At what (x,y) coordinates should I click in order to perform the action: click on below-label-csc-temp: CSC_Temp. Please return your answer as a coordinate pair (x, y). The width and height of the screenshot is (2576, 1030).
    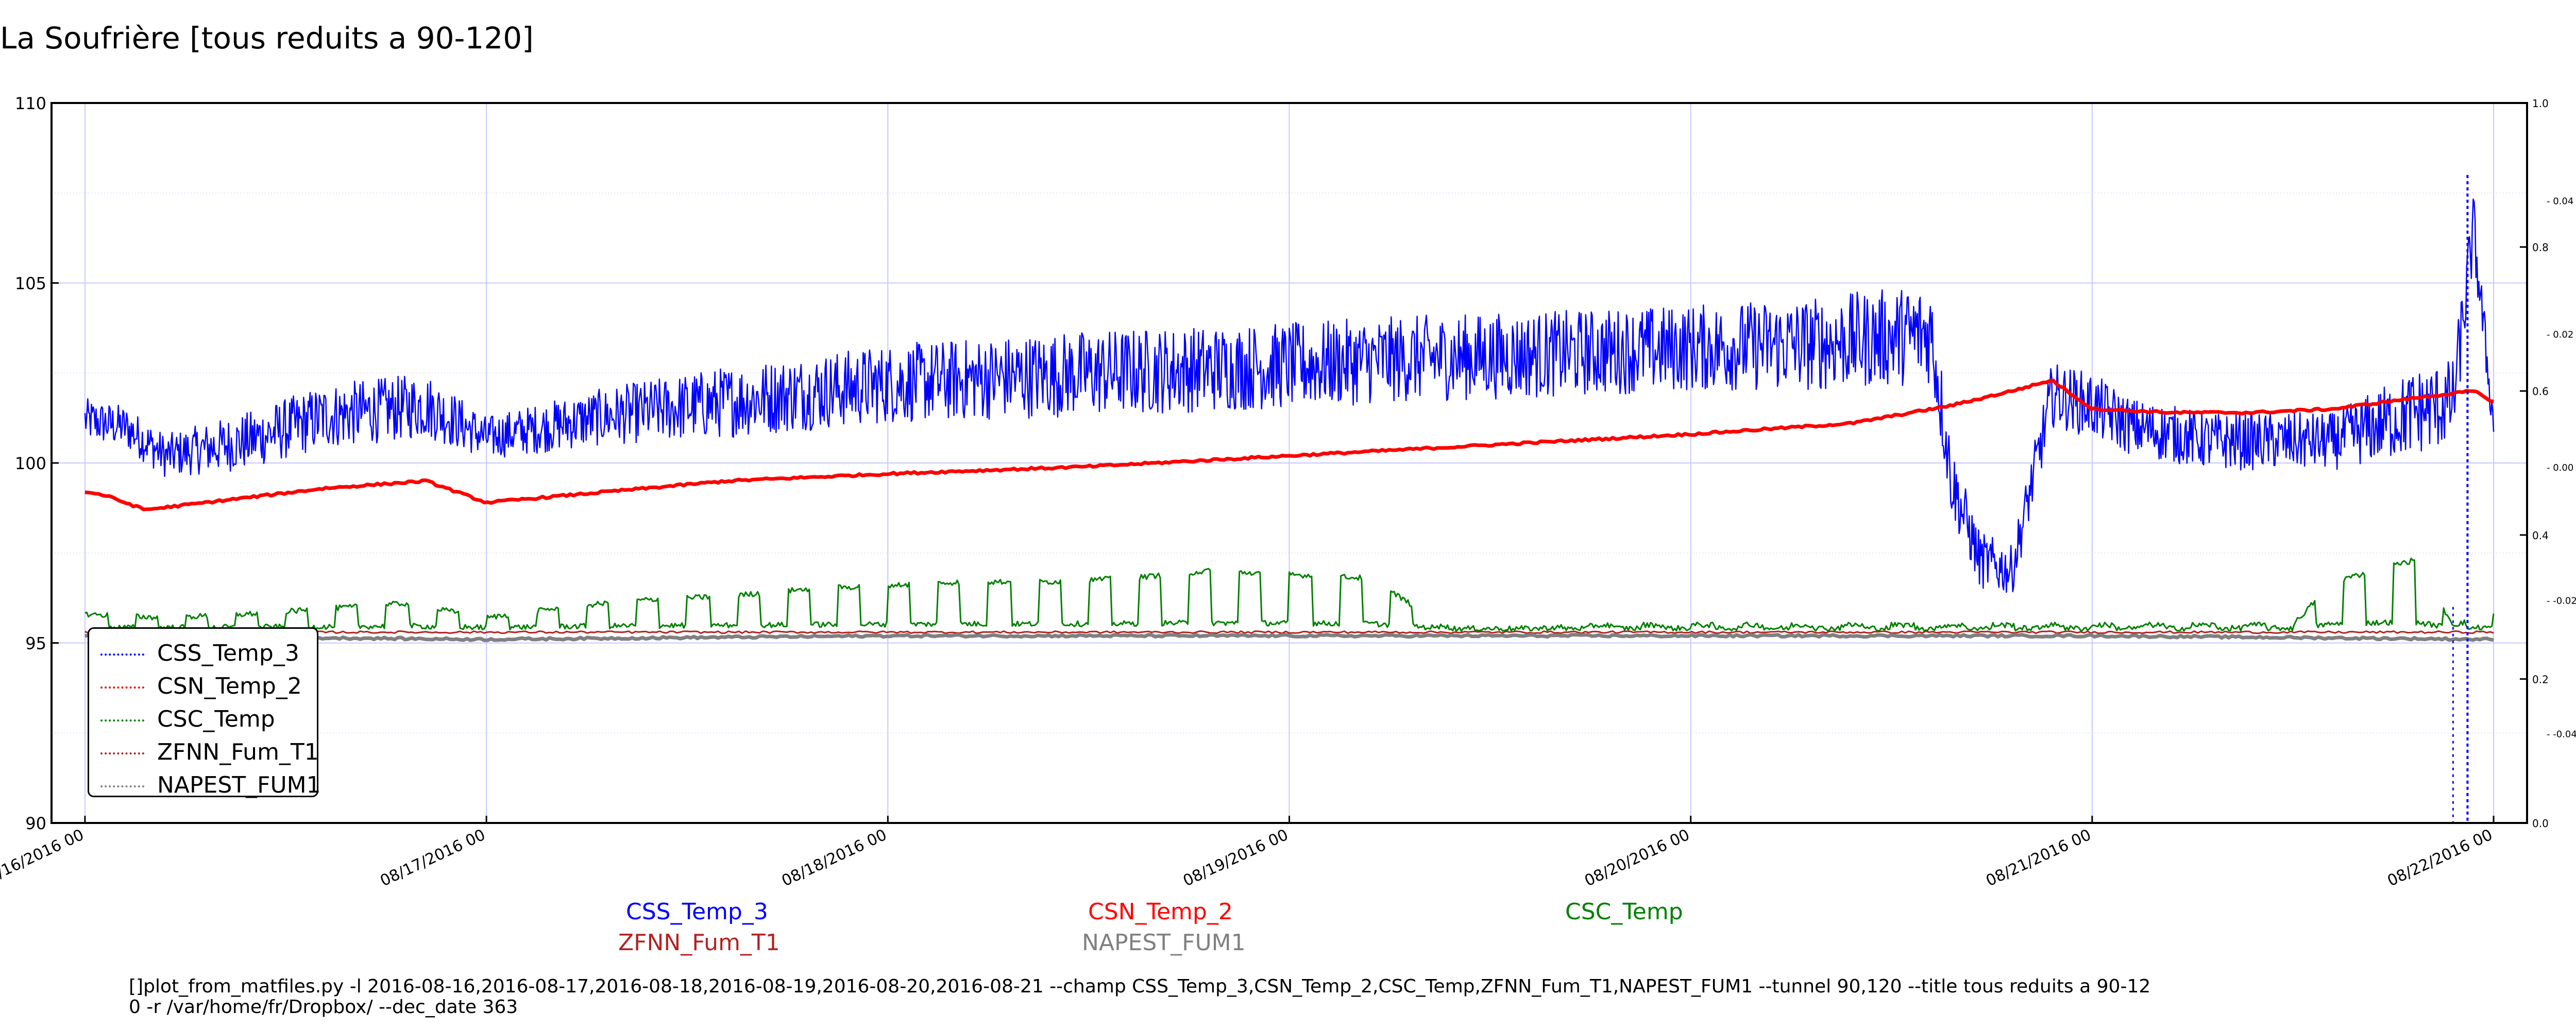
    Looking at the image, I should click on (1624, 912).